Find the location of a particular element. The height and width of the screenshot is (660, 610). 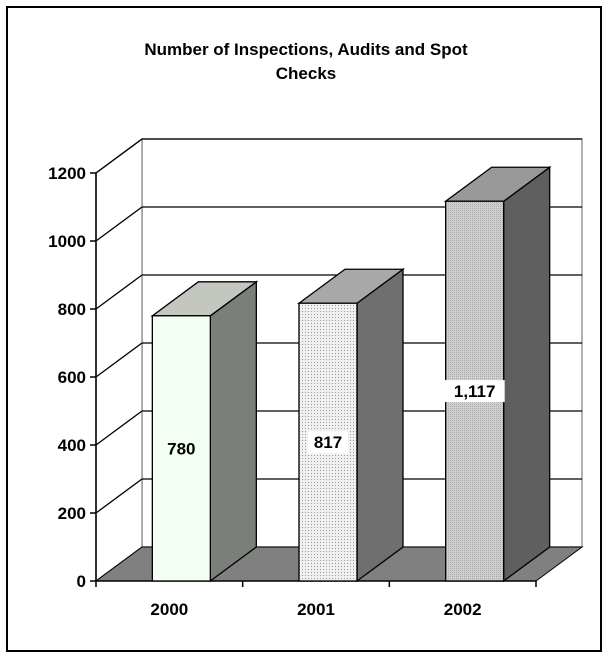

bar is located at coordinates (181, 448).